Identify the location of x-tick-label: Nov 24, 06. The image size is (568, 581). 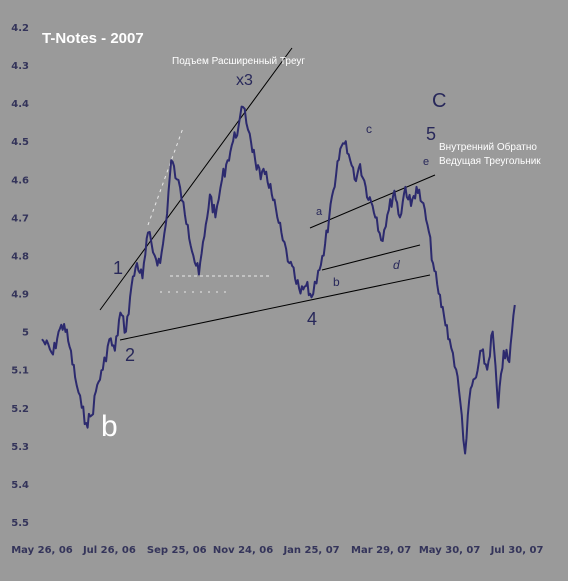
(243, 550).